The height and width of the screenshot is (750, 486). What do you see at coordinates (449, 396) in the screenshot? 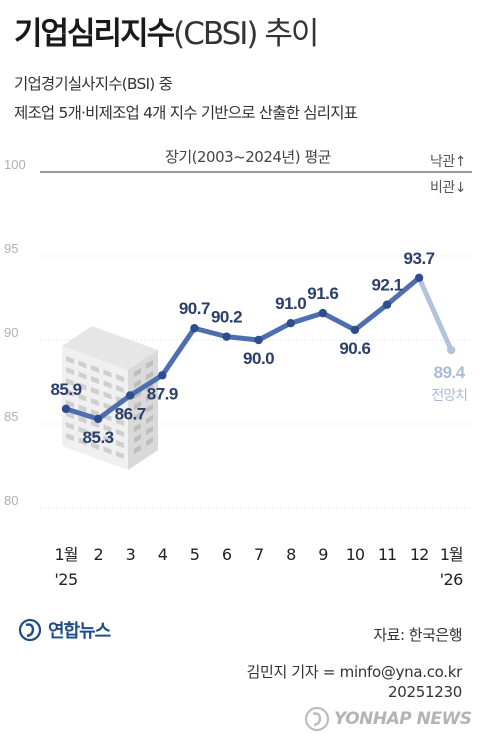
I see `forecast-note: 전망치` at bounding box center [449, 396].